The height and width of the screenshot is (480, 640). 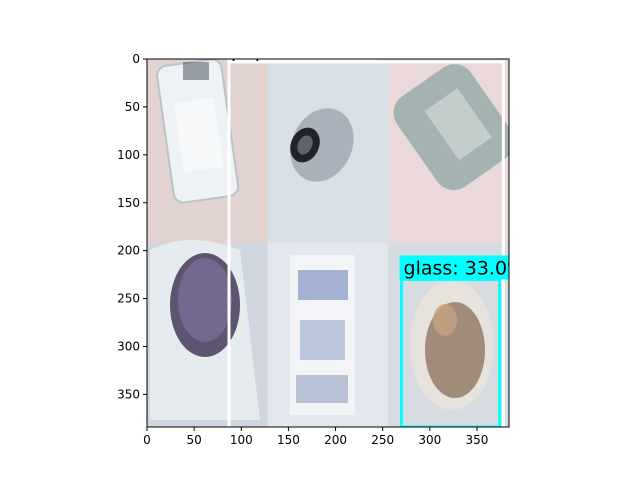 What do you see at coordinates (205, 330) in the screenshot?
I see `purple-lid-bottle-photo` at bounding box center [205, 330].